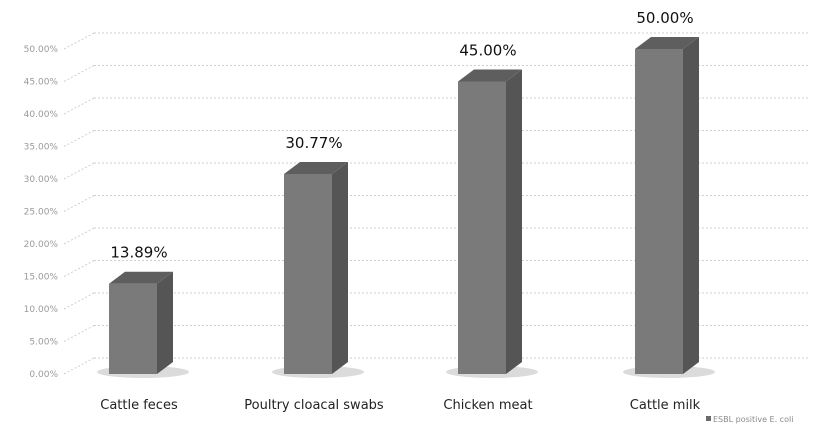  What do you see at coordinates (664, 18) in the screenshot?
I see `data-label: 50.00%` at bounding box center [664, 18].